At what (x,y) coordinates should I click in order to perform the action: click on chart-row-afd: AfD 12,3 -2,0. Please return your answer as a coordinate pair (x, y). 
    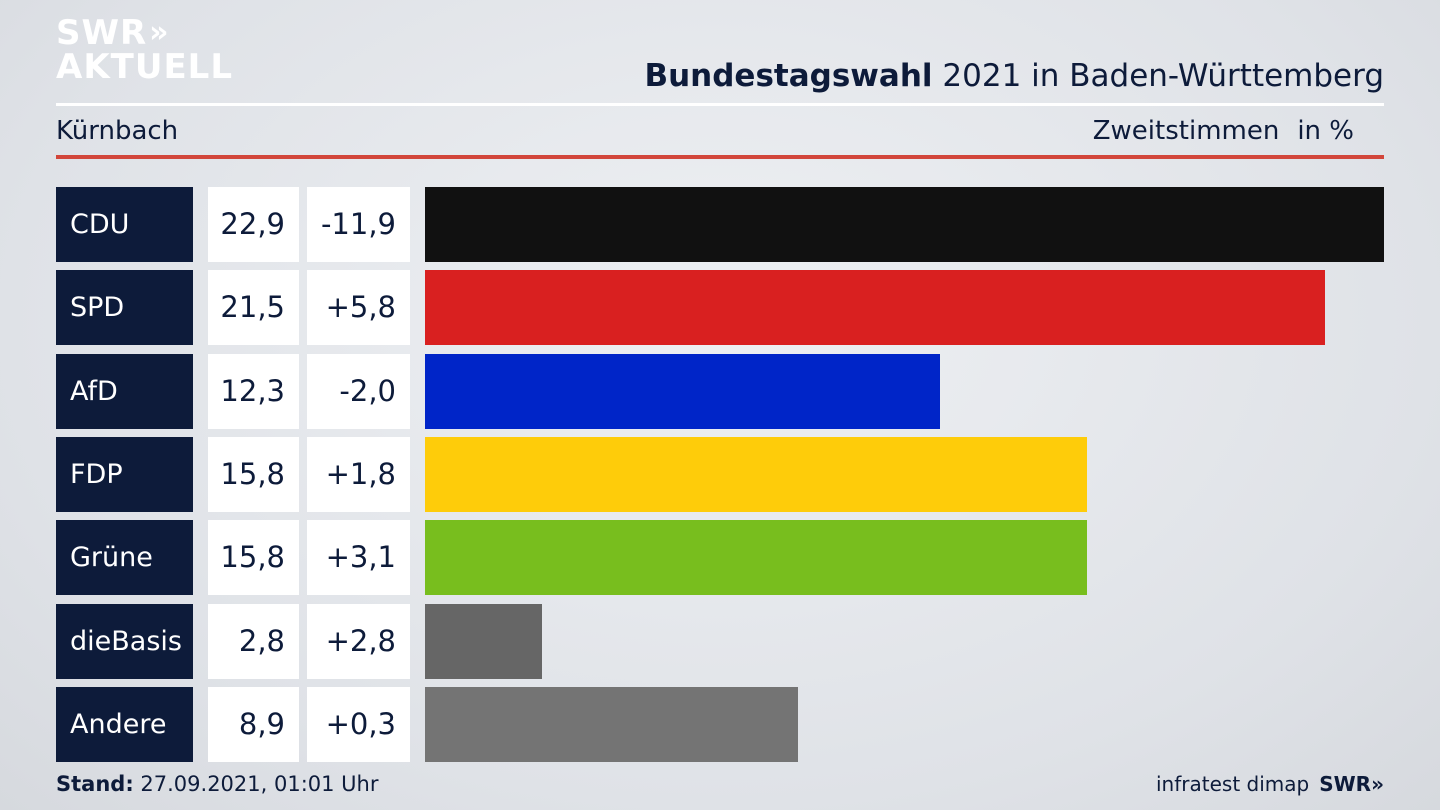
    Looking at the image, I should click on (720, 391).